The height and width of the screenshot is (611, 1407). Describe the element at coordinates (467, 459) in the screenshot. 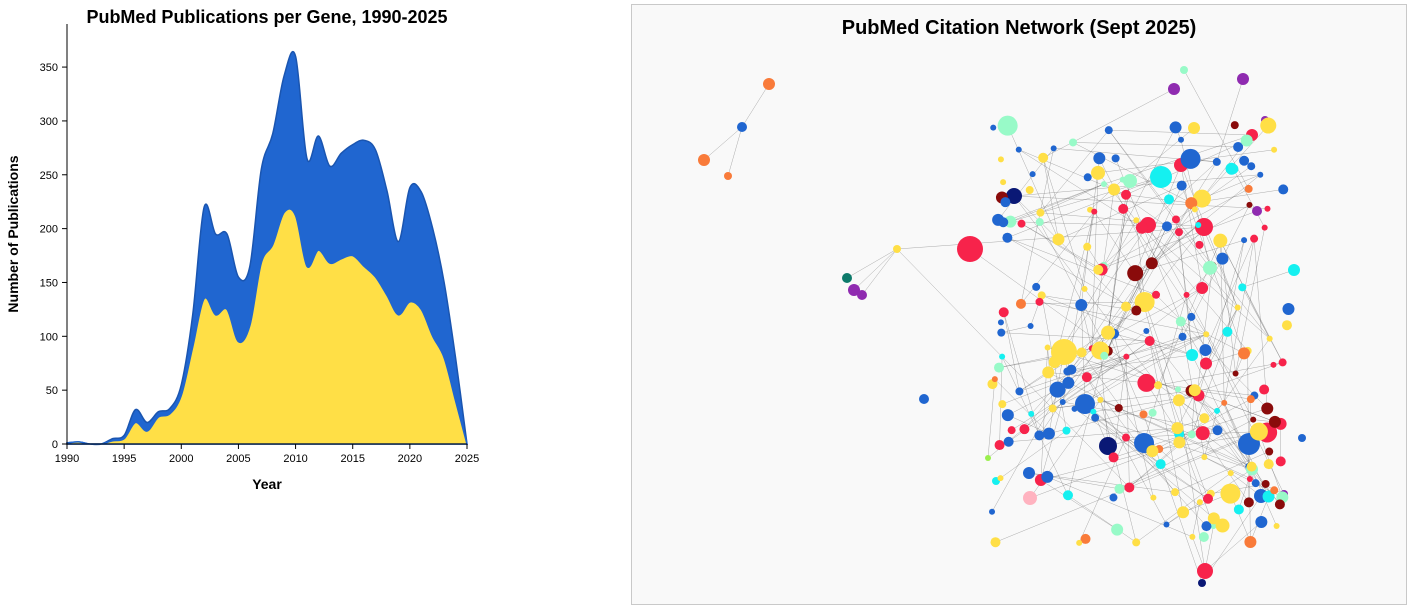

I see `x-tick-label: 2025` at that location.